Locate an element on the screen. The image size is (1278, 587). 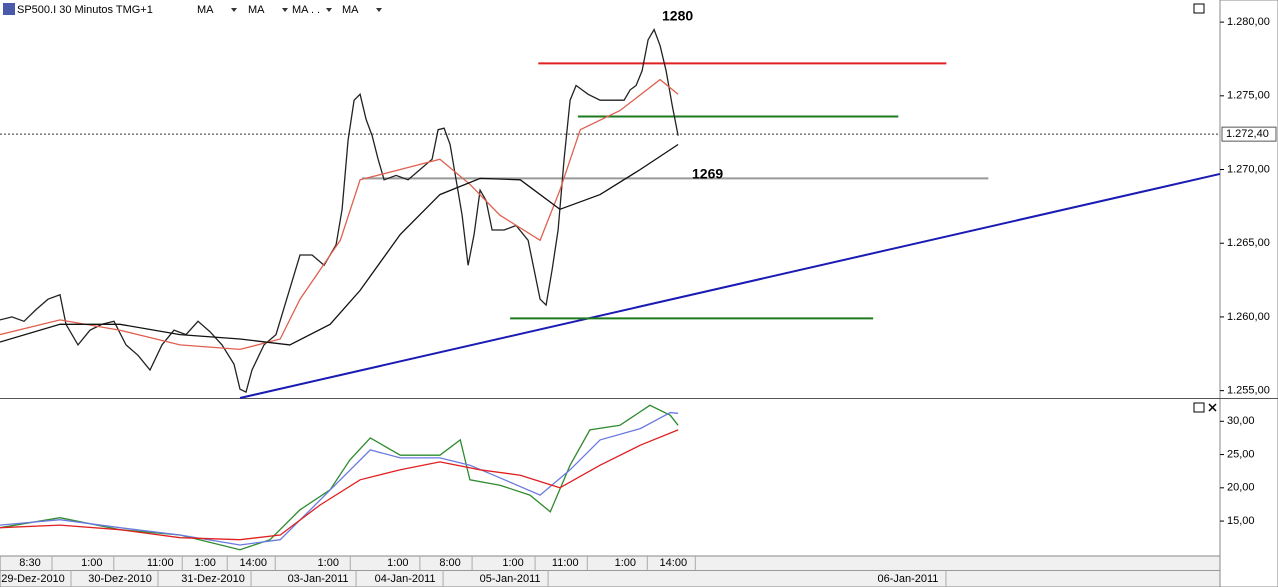
y-tick-label: 1.265,00 is located at coordinates (1248, 243).